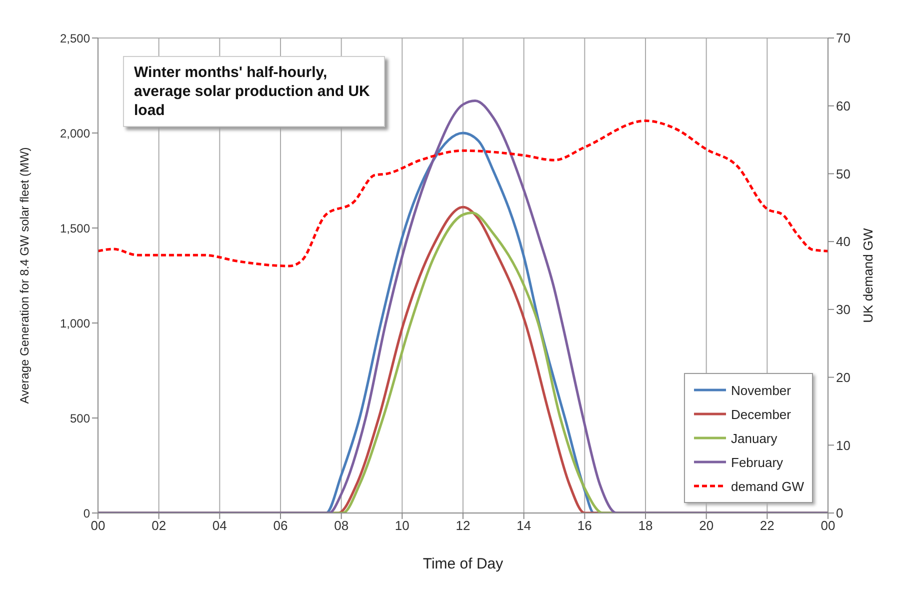 The image size is (917, 592). Describe the element at coordinates (757, 462) in the screenshot. I see `legend-label: February` at that location.